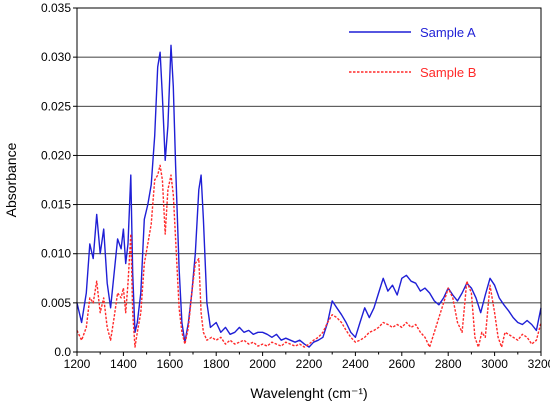 The height and width of the screenshot is (406, 550). I want to click on y-axis: 0.0 0.005 0.010 0.015 0.020 0.025 0.030 0.035, so click(59, 180).